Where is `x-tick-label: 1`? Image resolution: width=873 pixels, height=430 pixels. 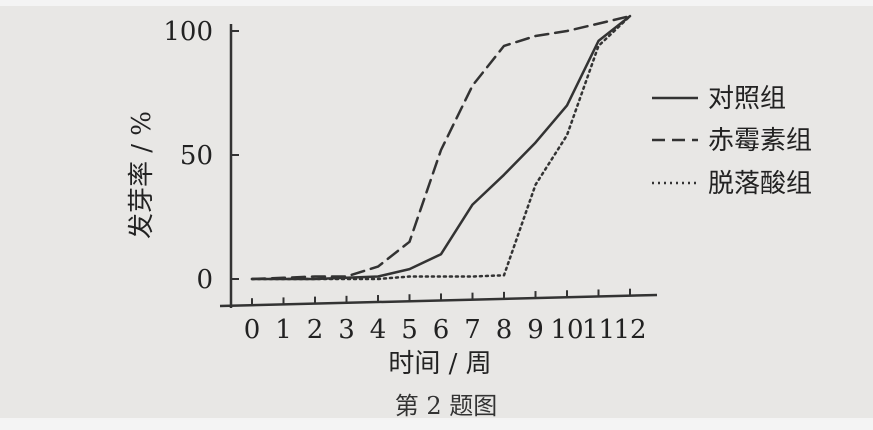 x-tick-label: 1 is located at coordinates (283, 330).